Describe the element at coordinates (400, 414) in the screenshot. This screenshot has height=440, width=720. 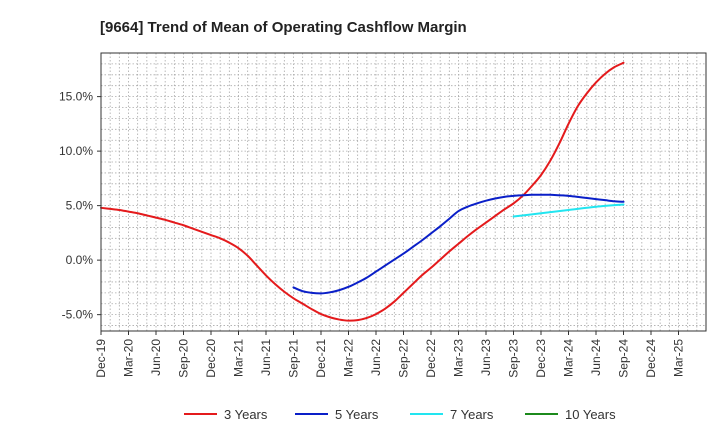
I see `legend: 3 Years 5 Years 7 Years 10 Years` at that location.